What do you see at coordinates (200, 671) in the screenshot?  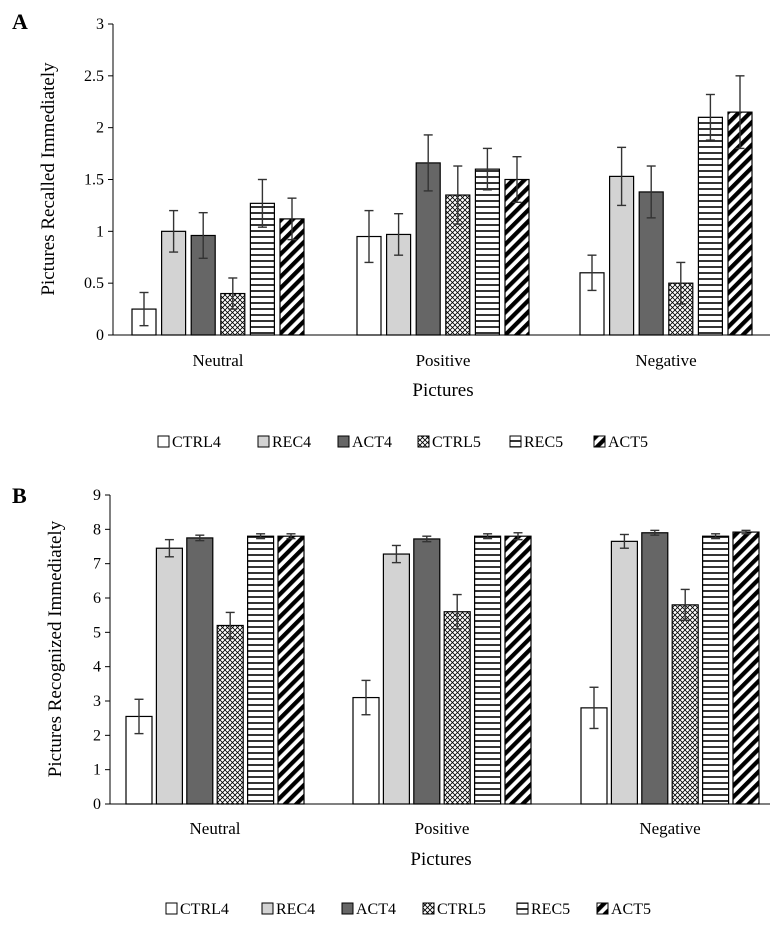 I see `bar-act4-neutral` at bounding box center [200, 671].